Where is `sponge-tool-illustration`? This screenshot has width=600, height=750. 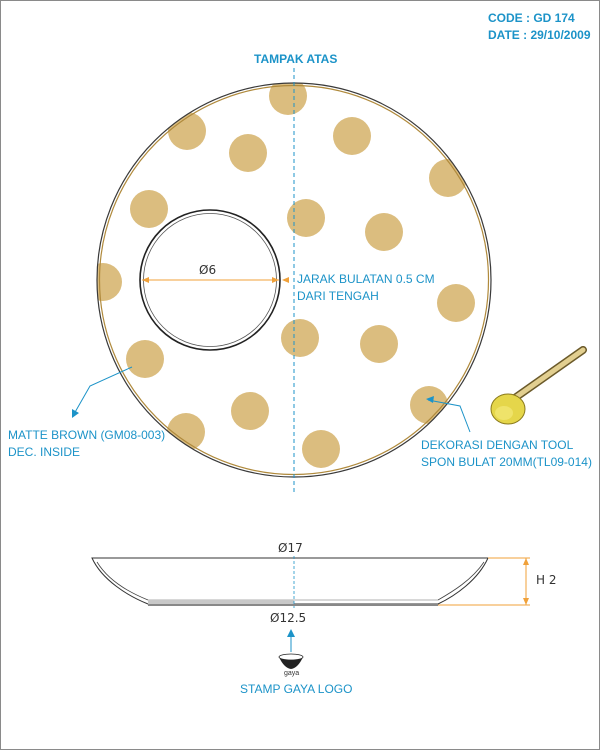
sponge-tool-illustration is located at coordinates (538, 385).